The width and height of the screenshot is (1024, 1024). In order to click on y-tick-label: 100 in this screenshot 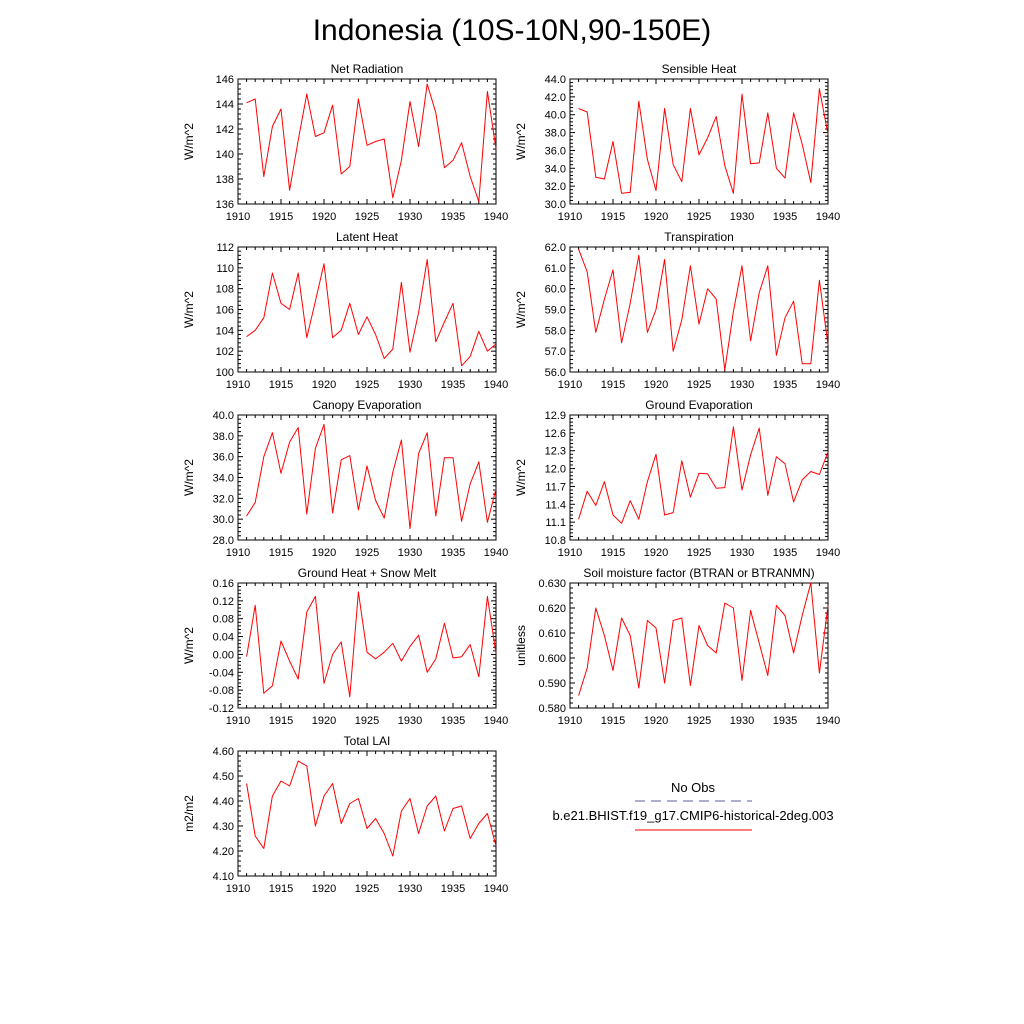, I will do `click(225, 373)`.